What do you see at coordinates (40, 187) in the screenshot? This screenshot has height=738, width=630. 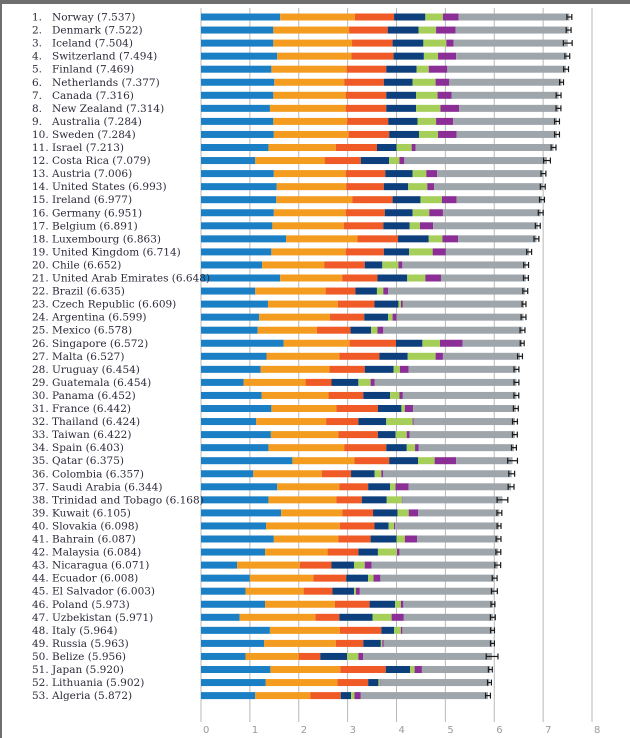 I see `country-rank: 14.` at bounding box center [40, 187].